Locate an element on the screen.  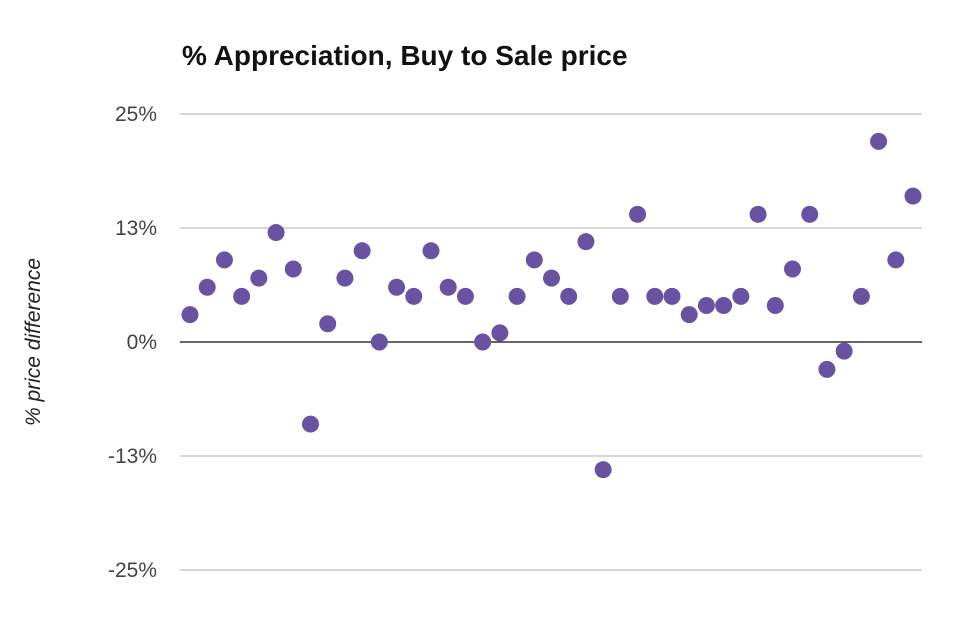
y-axis-title: % price difference is located at coordinates (33, 342).